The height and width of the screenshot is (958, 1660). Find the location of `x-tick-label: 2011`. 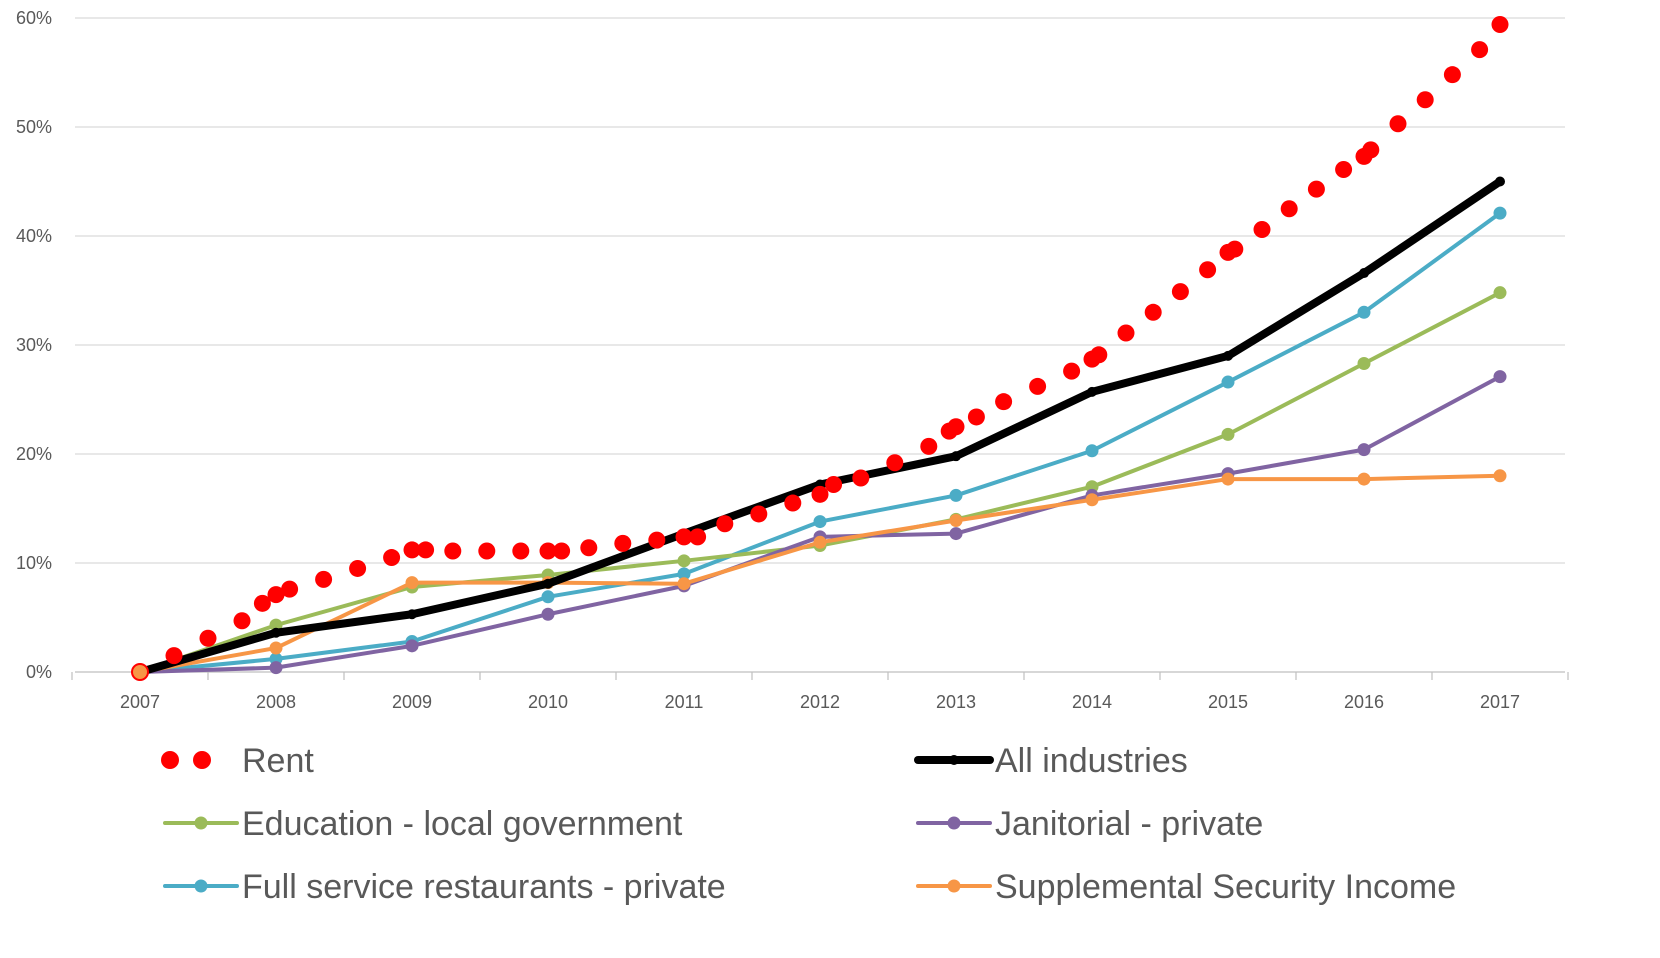

x-tick-label: 2011 is located at coordinates (684, 702).